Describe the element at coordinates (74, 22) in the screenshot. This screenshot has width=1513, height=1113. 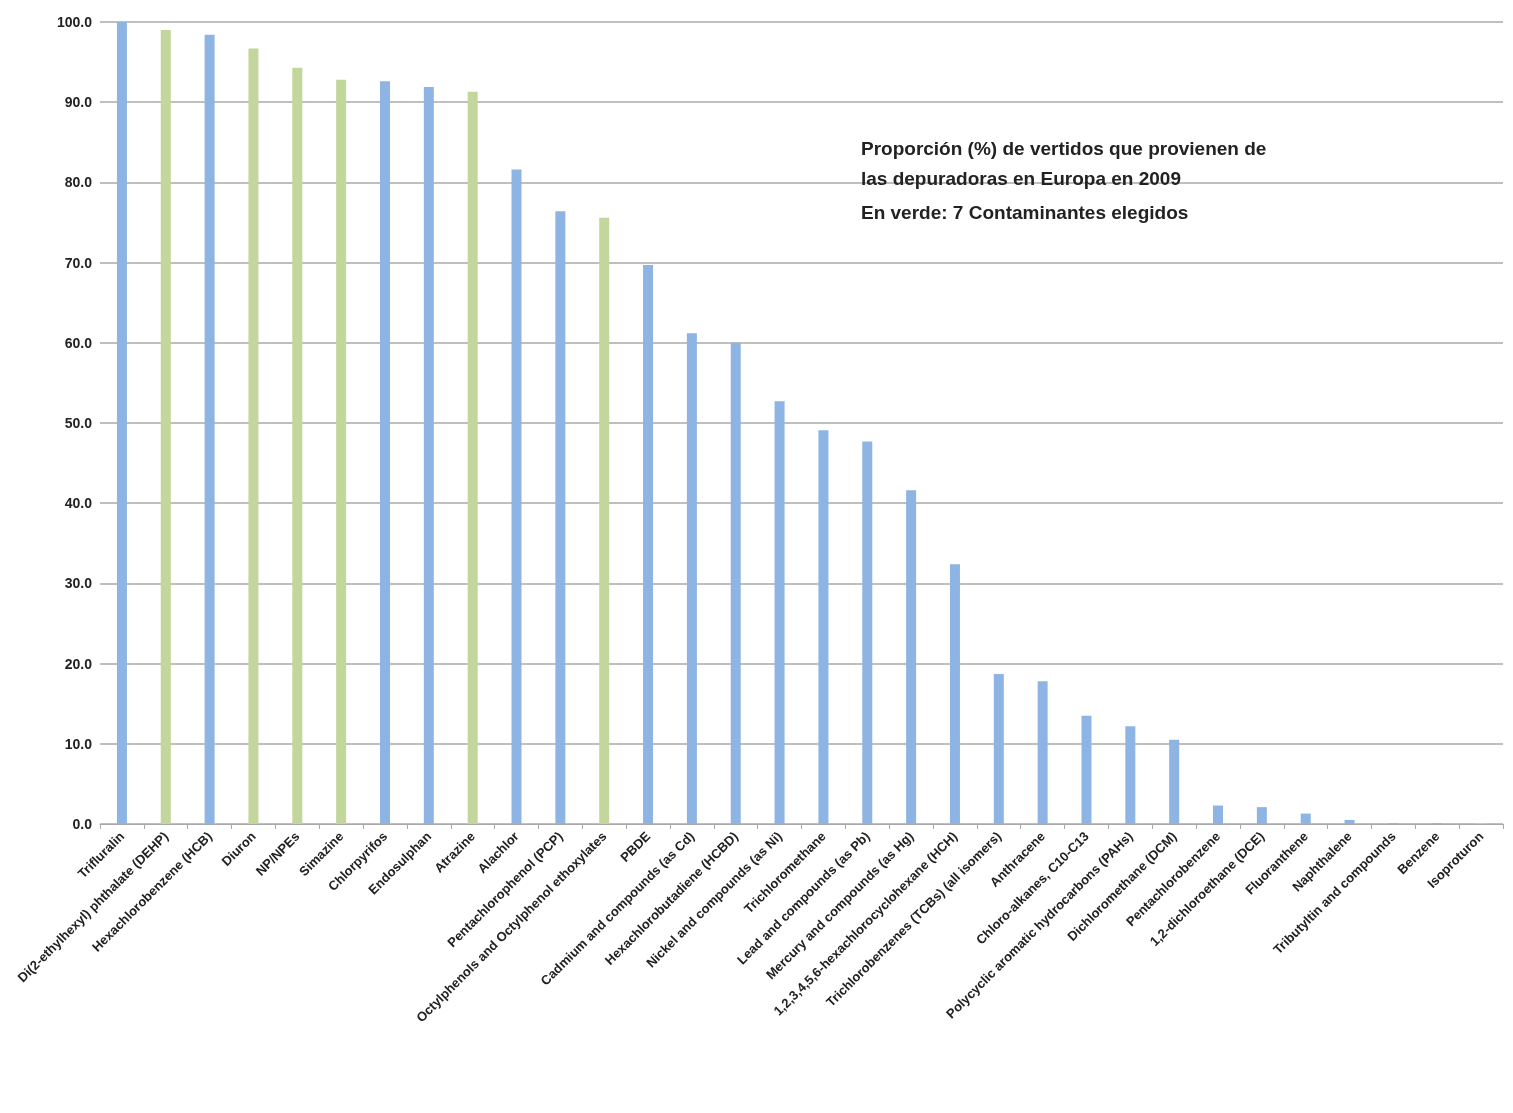
I see `y-tick-label: 100.0` at that location.